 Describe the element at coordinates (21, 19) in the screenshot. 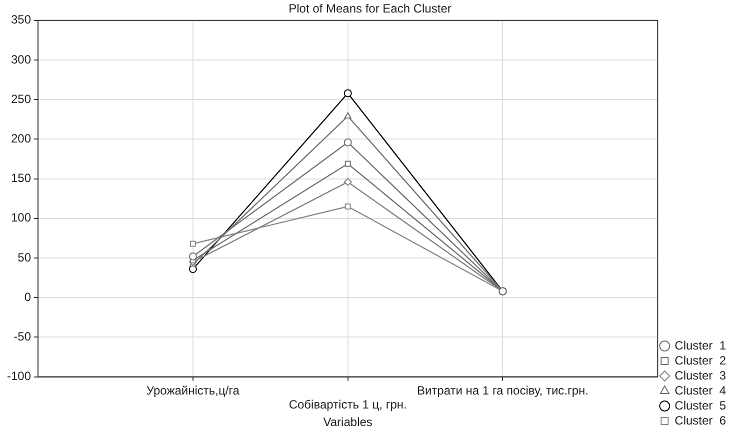

I see `y-tick-label: 350` at that location.